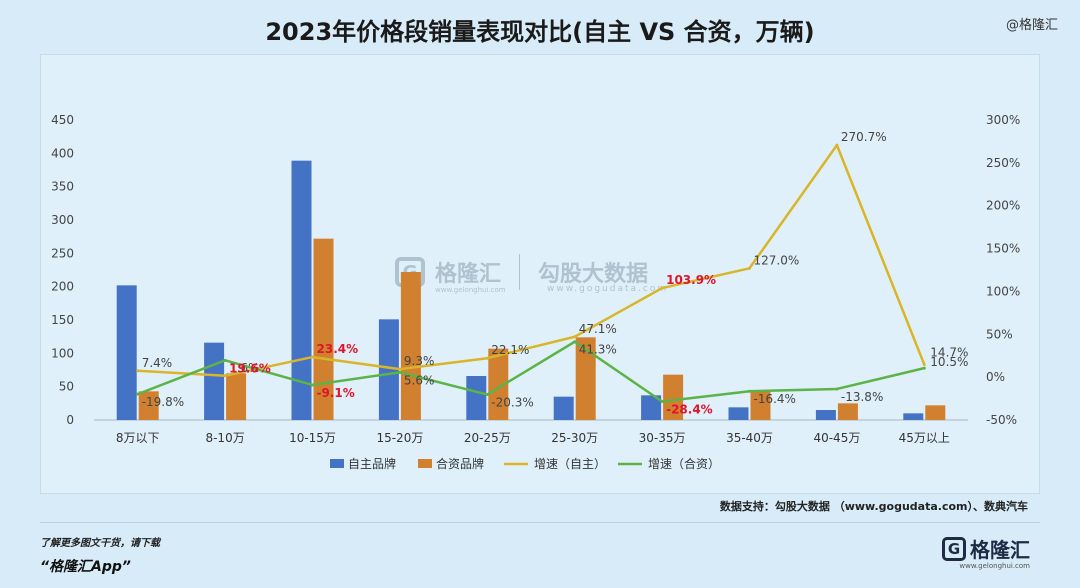  Describe the element at coordinates (62, 153) in the screenshot. I see `y-left-tick-label: 400` at that location.